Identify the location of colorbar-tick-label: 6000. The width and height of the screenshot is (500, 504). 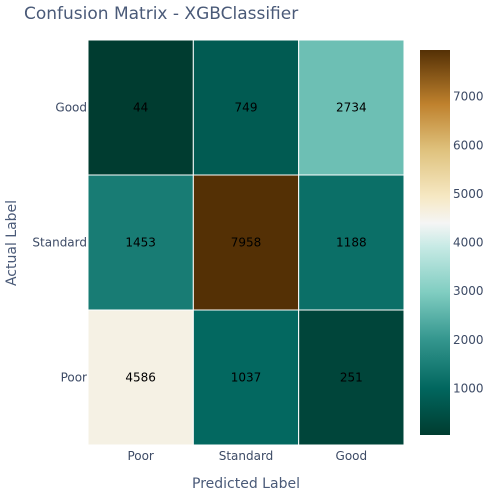
(468, 145).